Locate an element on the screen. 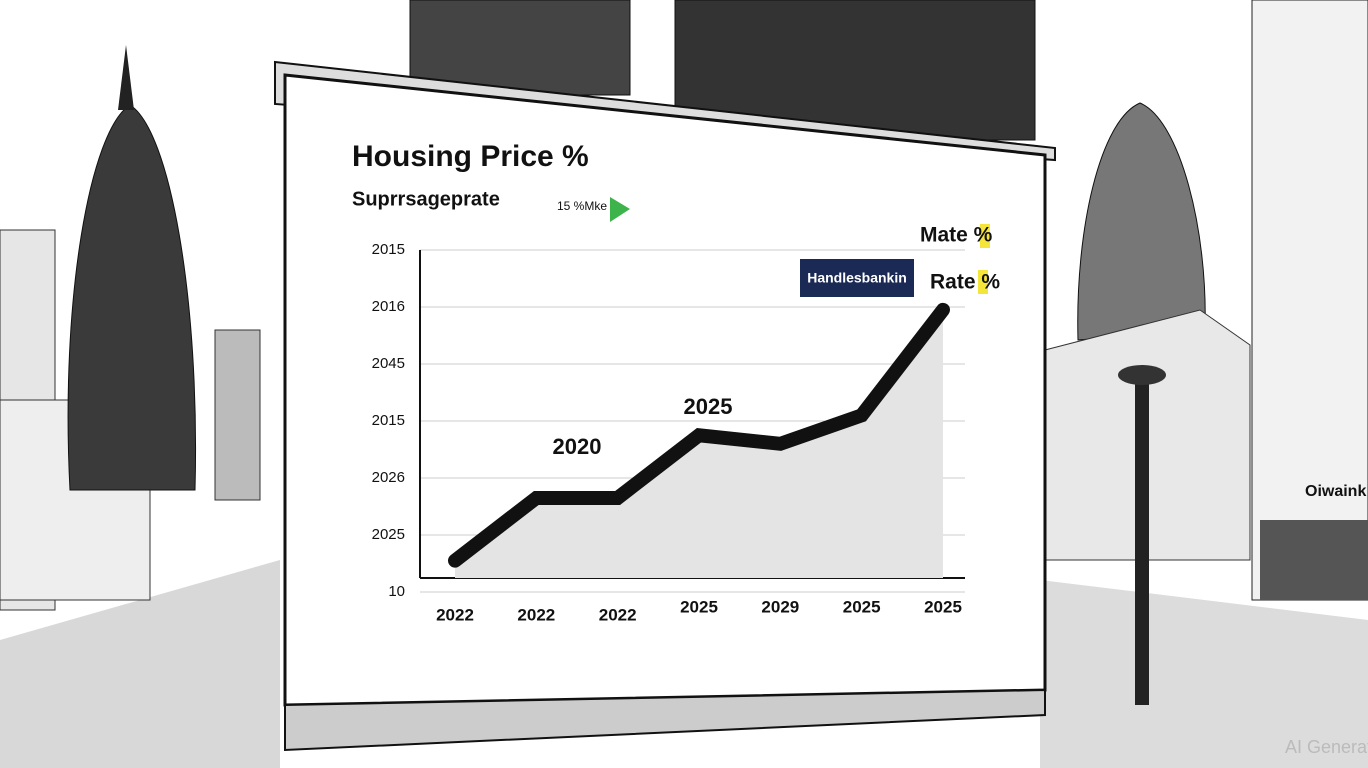  lamp is located at coordinates (1142, 375).